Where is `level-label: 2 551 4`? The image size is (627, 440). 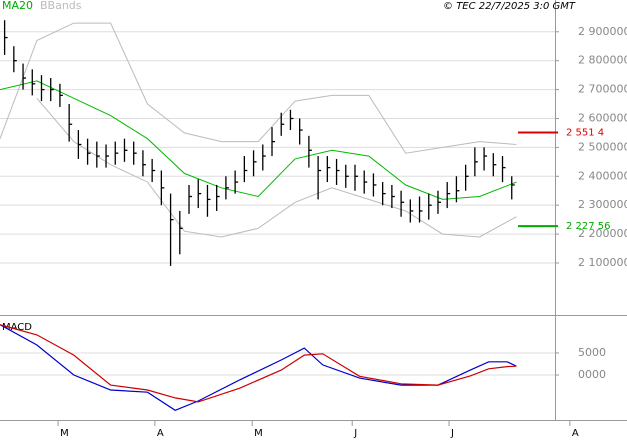 level-label: 2 551 4 is located at coordinates (585, 133).